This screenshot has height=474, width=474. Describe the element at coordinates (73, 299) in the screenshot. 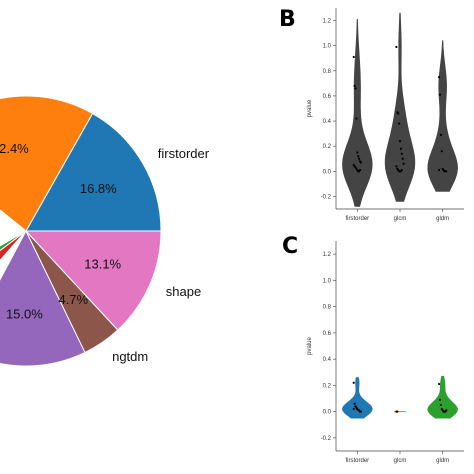

I see `pie-percent-label: 4.7%` at that location.